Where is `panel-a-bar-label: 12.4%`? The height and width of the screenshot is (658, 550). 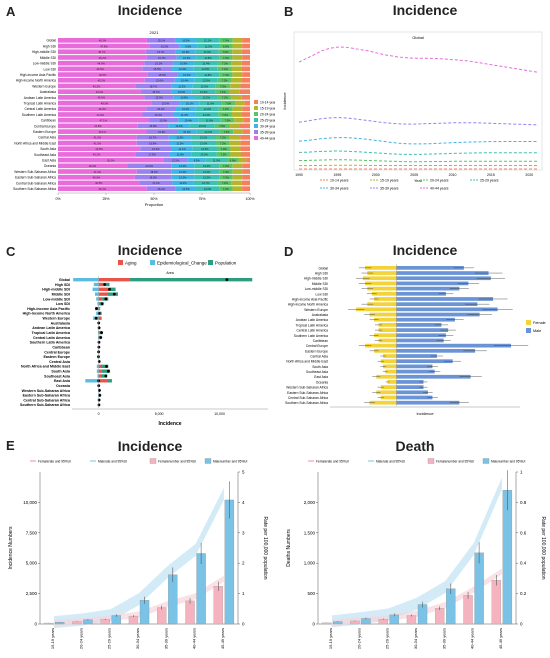 panel-a-bar-label: 12.4% is located at coordinates (206, 63).